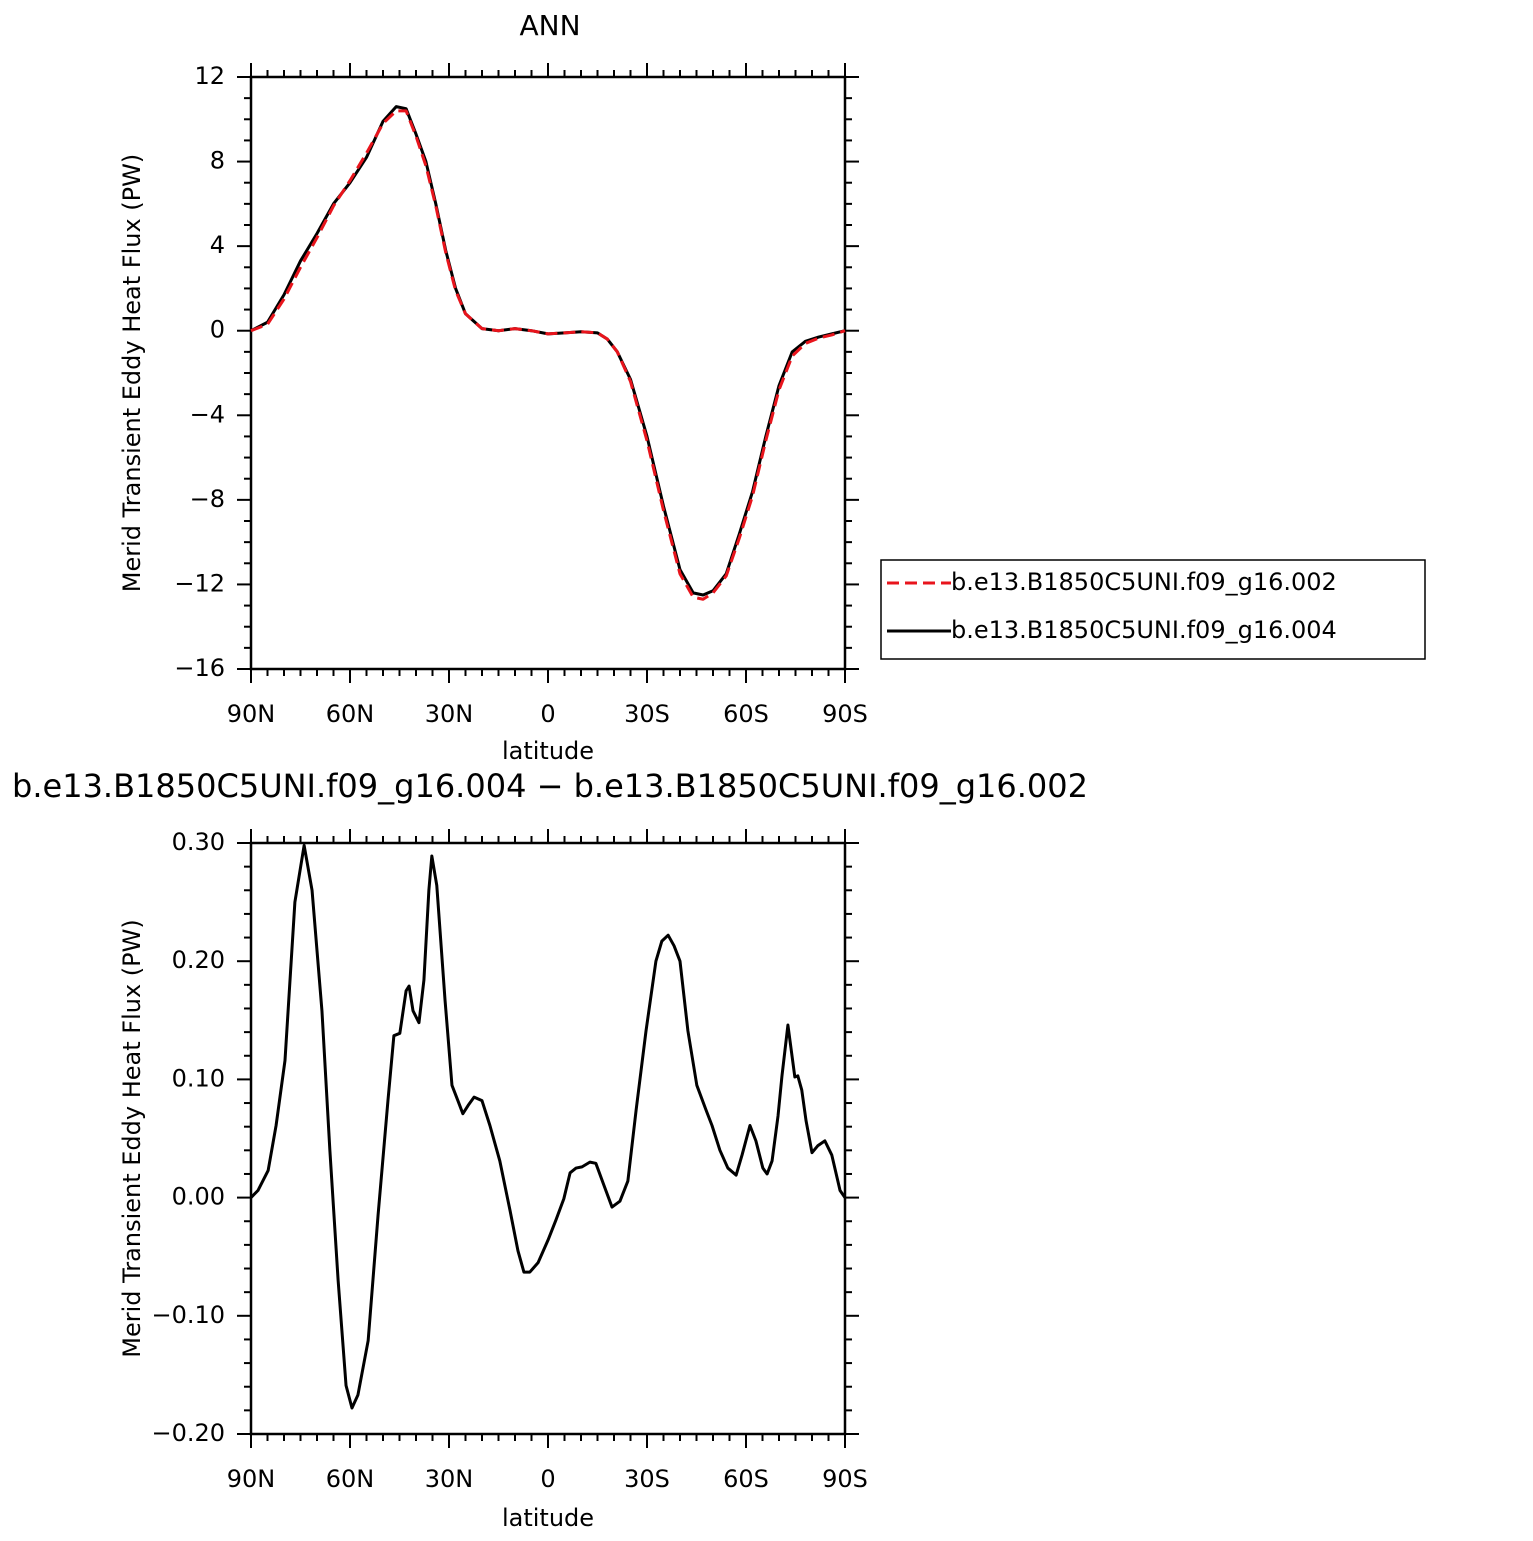 This screenshot has width=1533, height=1541. Describe the element at coordinates (549, 25) in the screenshot. I see `chart-title: ANN` at that location.